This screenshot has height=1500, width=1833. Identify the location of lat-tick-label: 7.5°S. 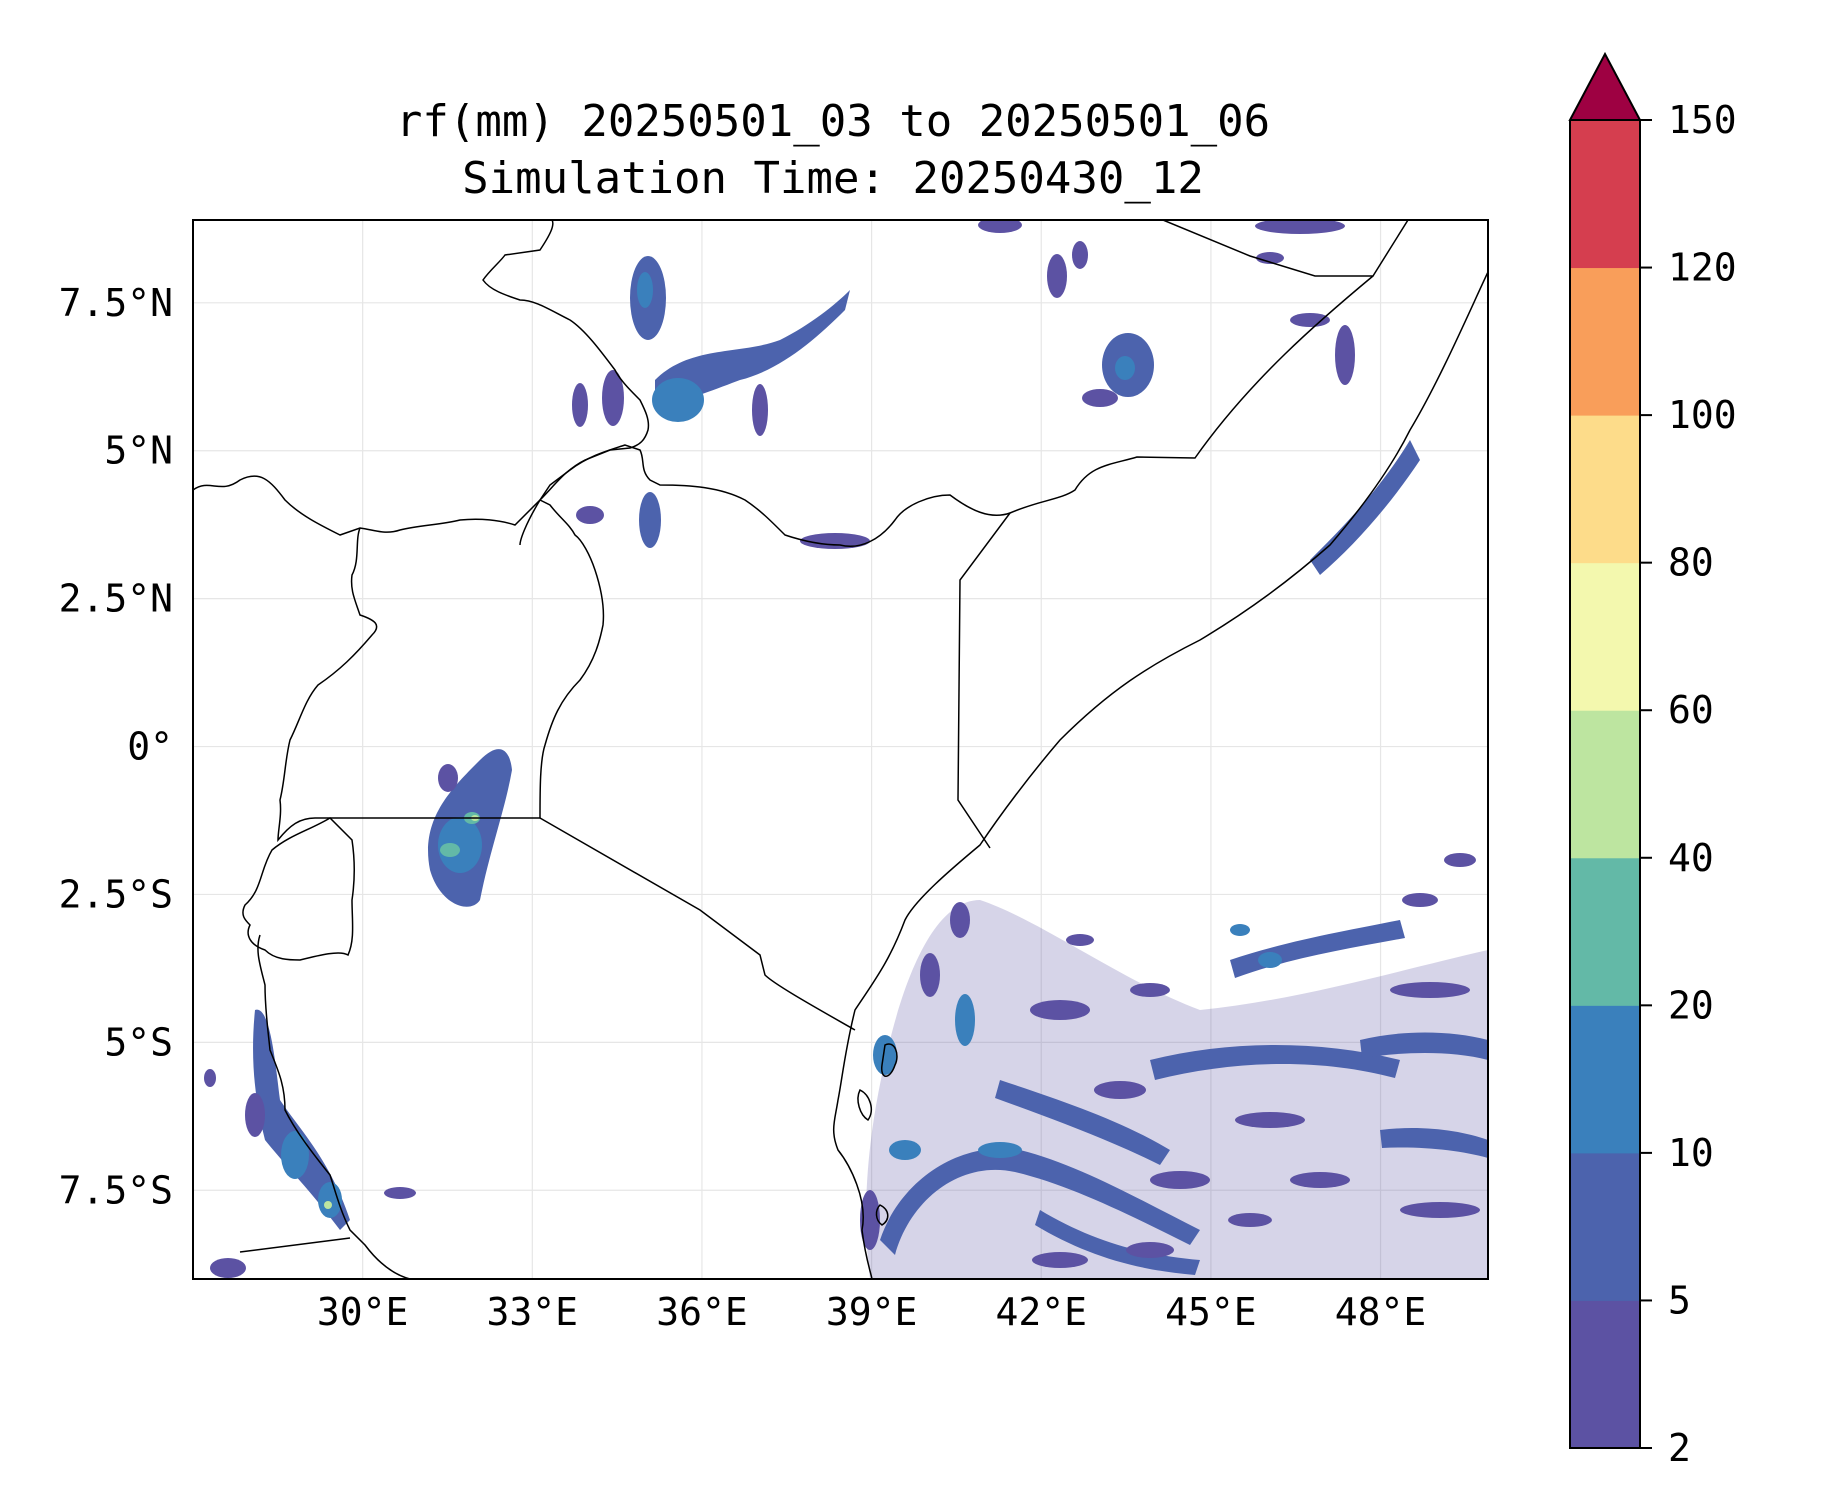
(116, 1190).